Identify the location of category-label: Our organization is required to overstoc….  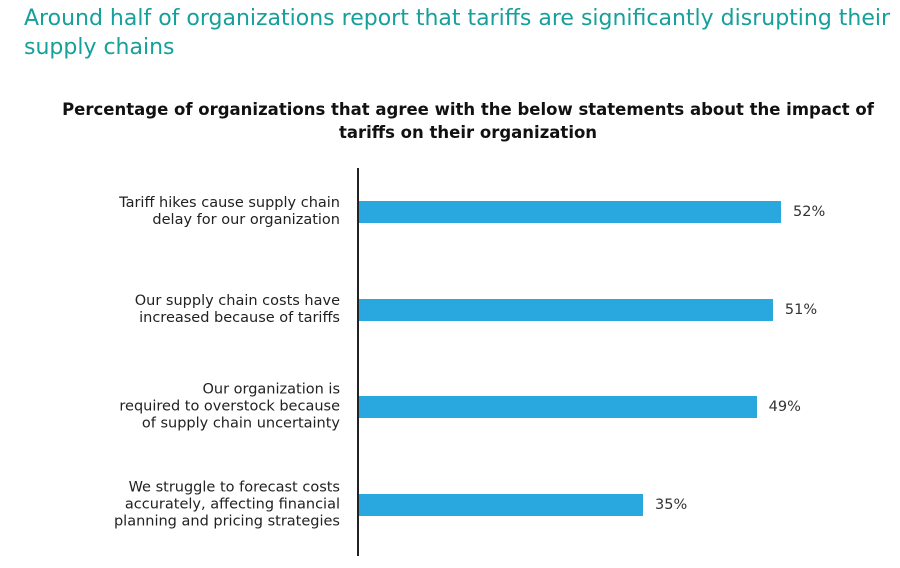
(229, 406).